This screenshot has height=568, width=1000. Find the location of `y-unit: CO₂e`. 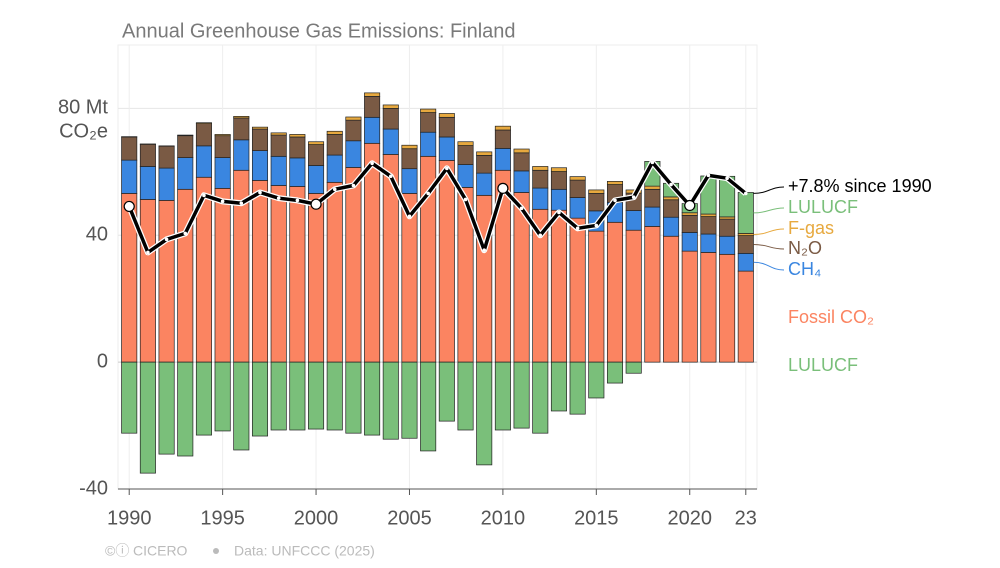

y-unit: CO₂e is located at coordinates (83, 132).